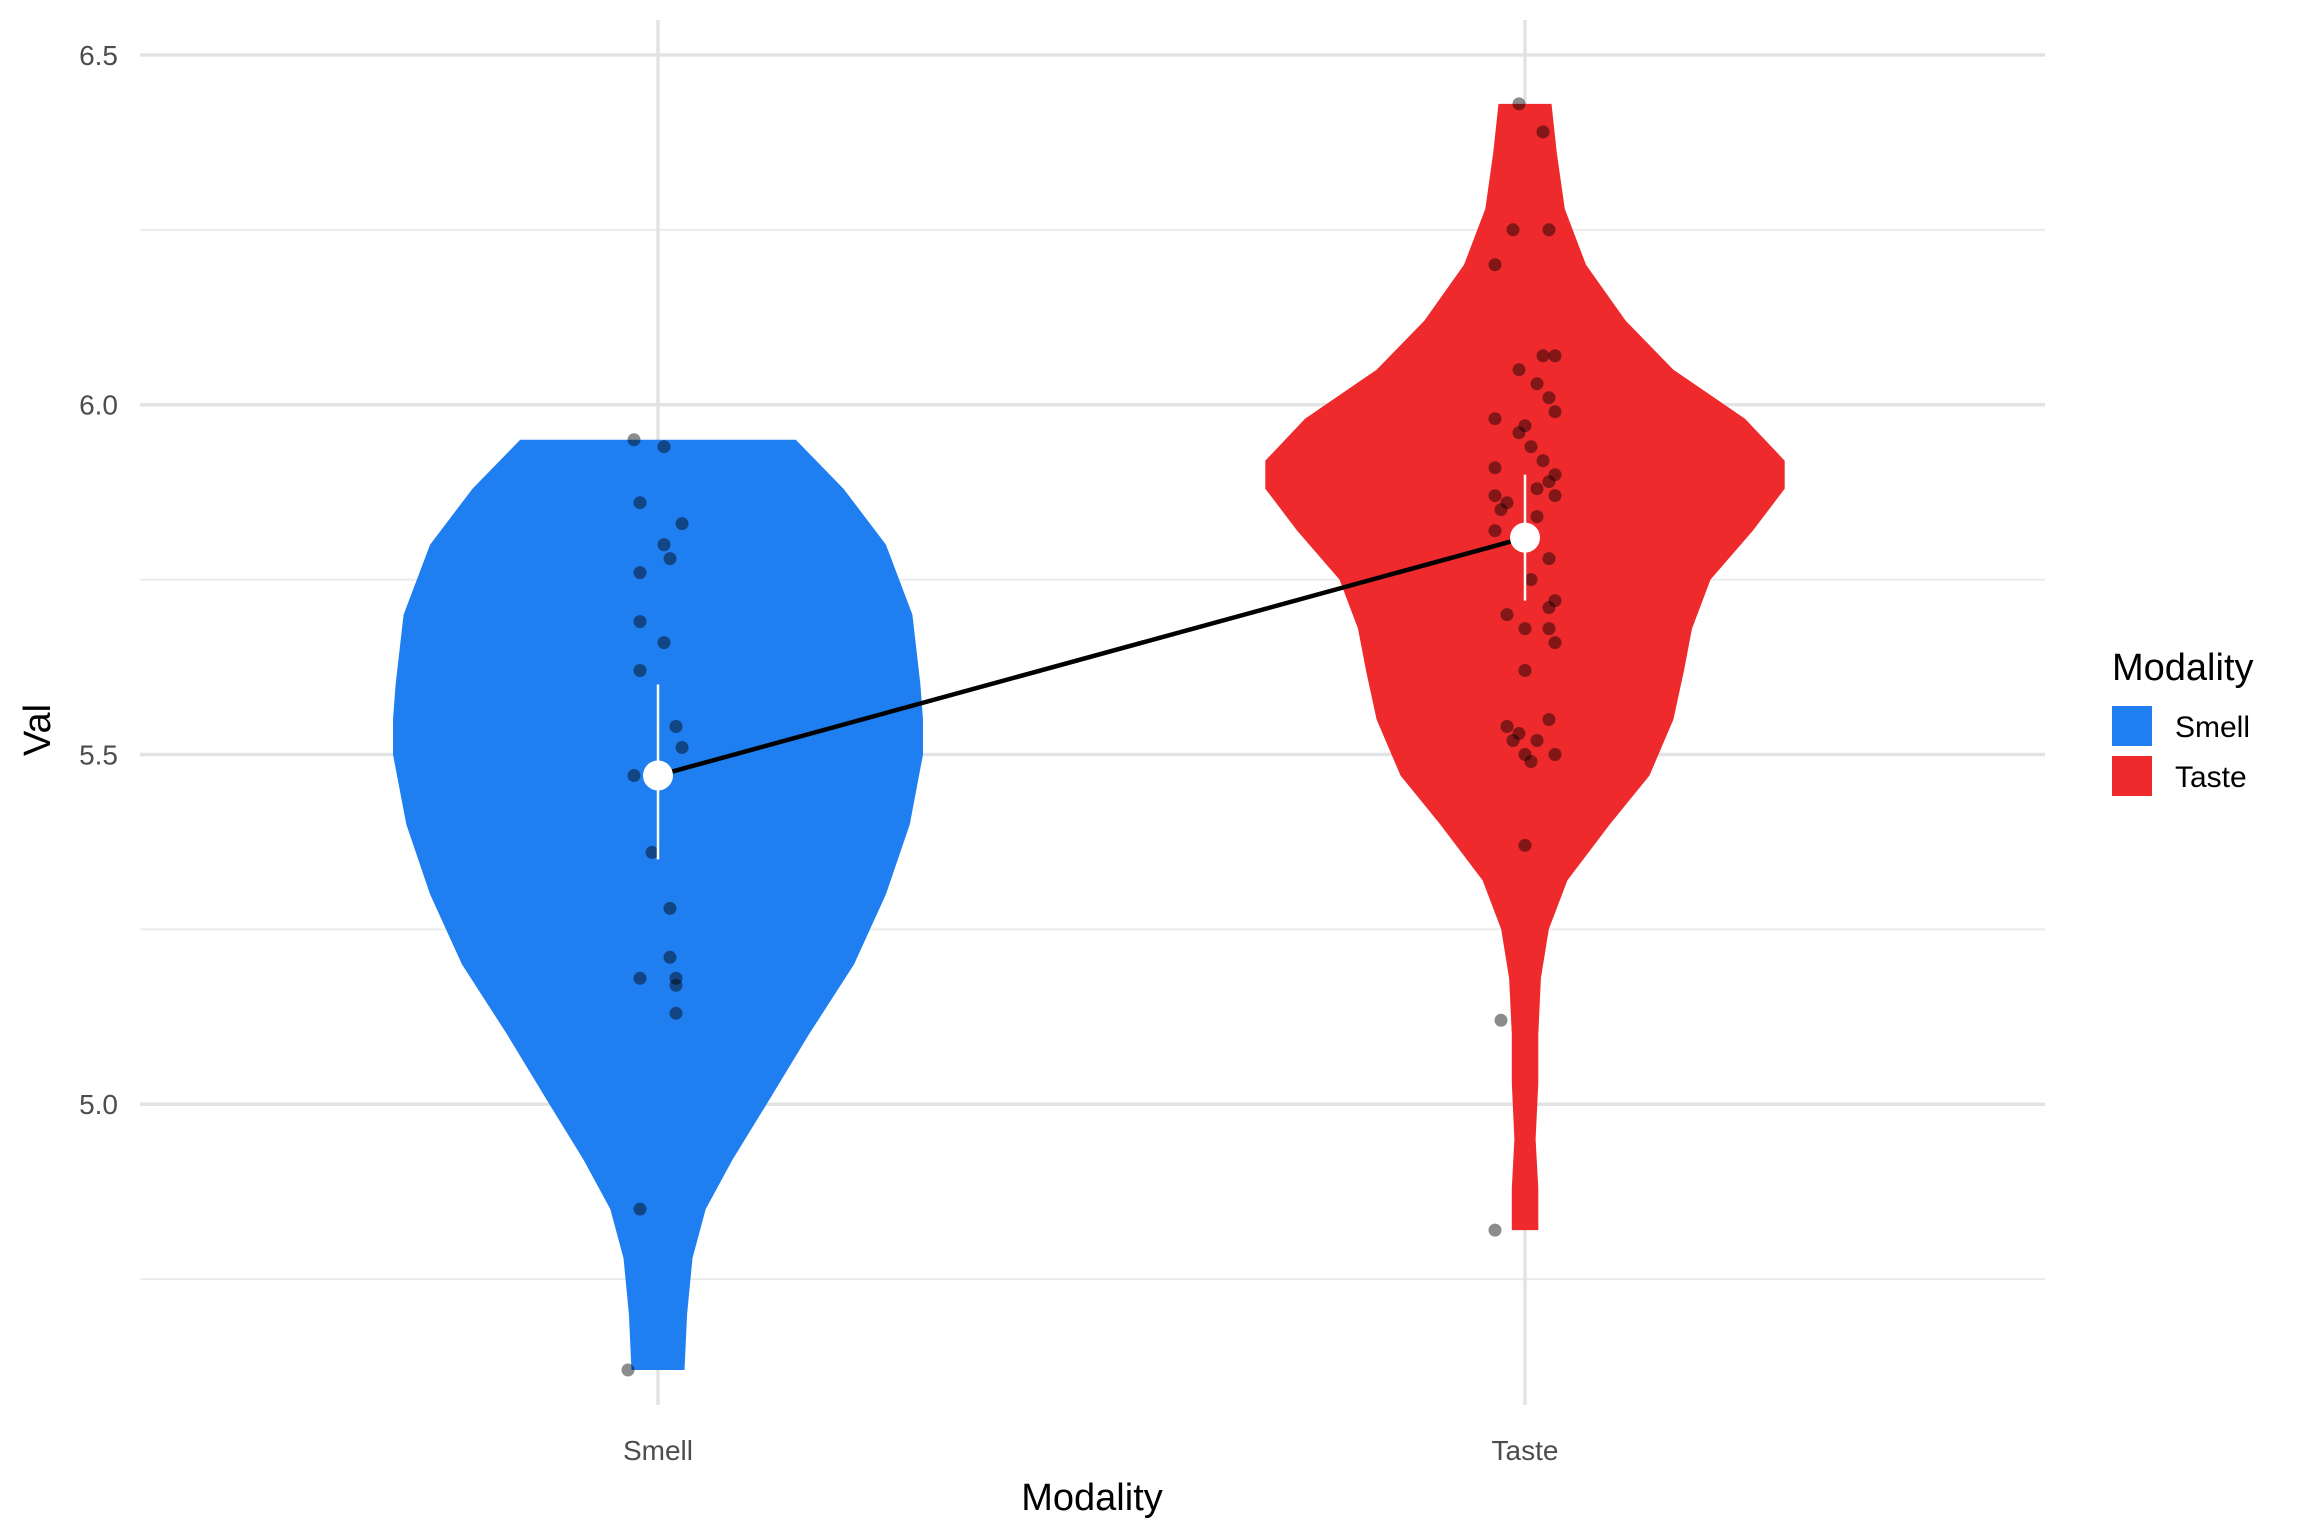  What do you see at coordinates (2211, 777) in the screenshot?
I see `legend-label-taste: Taste` at bounding box center [2211, 777].